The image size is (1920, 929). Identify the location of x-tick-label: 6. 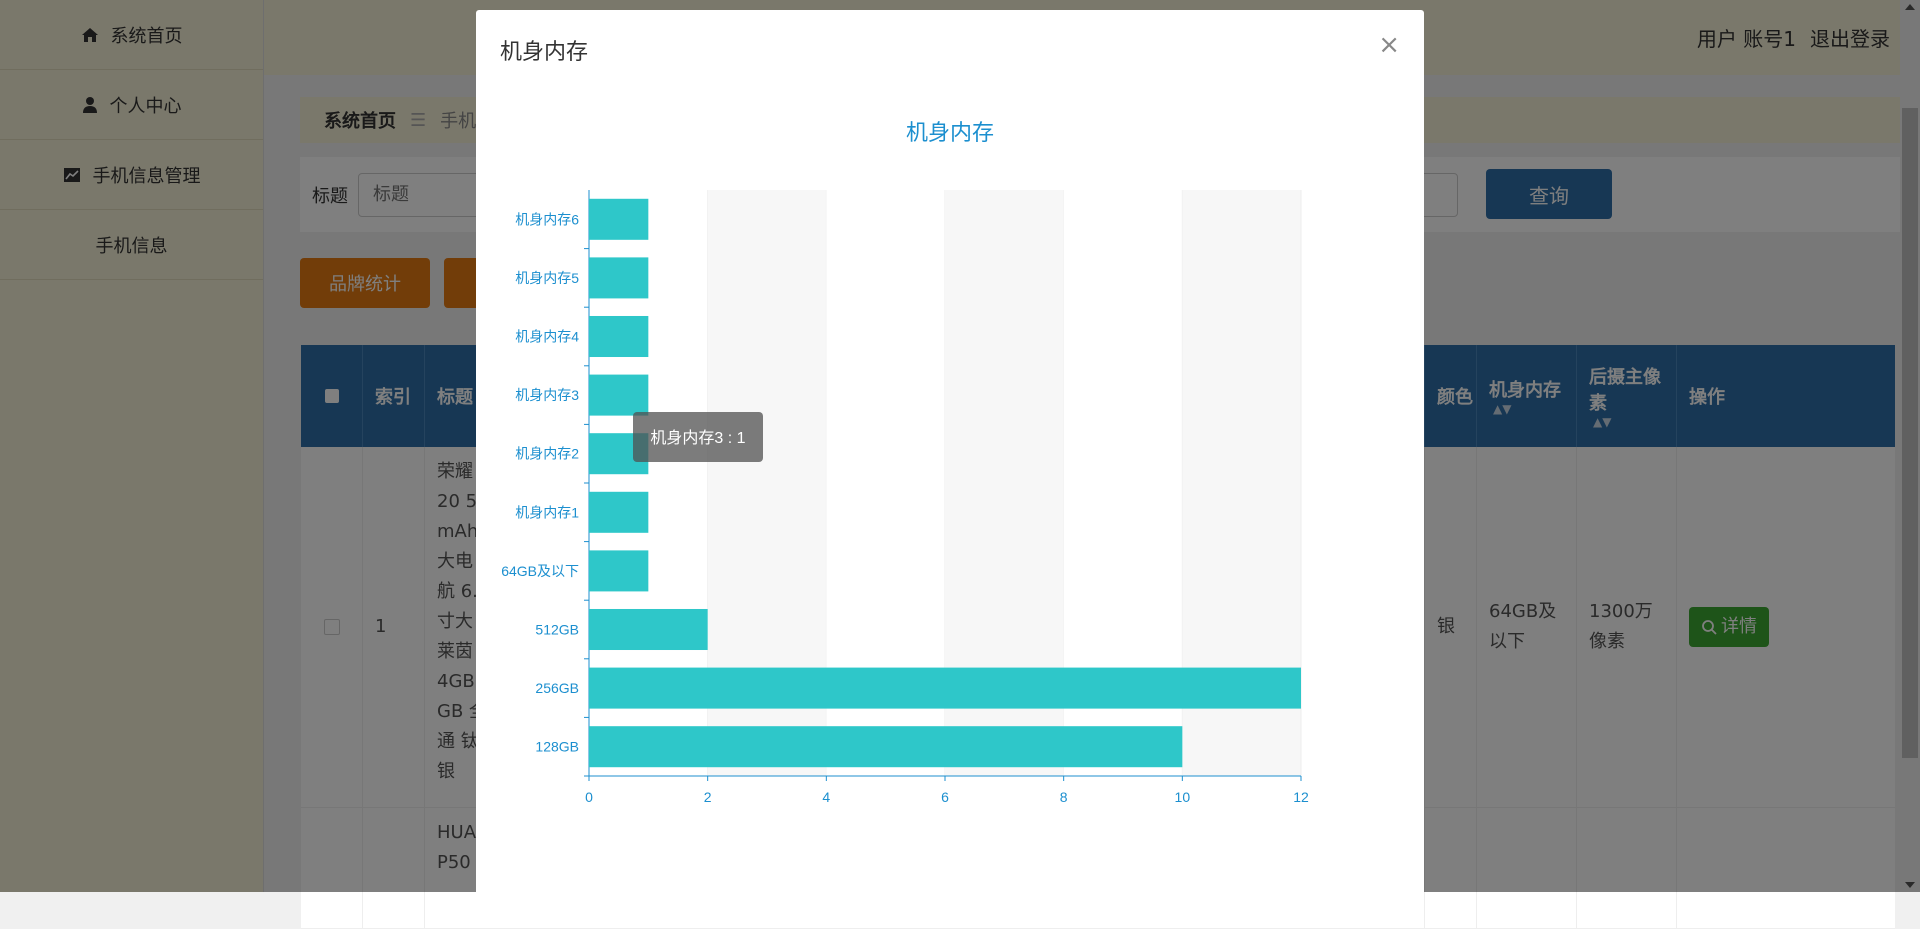
(945, 797).